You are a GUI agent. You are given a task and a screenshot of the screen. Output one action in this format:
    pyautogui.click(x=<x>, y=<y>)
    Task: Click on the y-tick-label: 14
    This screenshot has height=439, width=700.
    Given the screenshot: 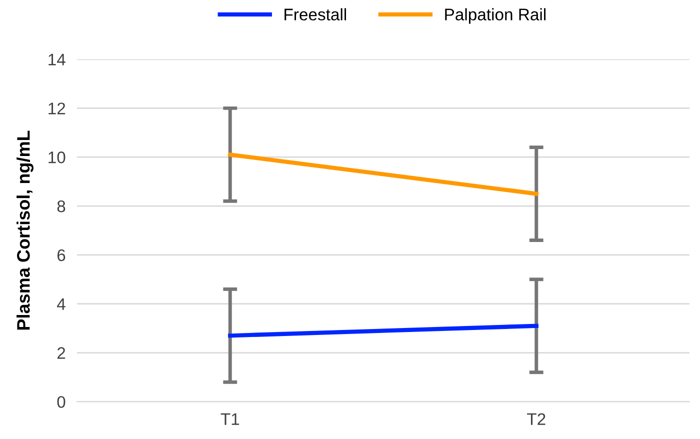 What is the action you would take?
    pyautogui.click(x=57, y=60)
    